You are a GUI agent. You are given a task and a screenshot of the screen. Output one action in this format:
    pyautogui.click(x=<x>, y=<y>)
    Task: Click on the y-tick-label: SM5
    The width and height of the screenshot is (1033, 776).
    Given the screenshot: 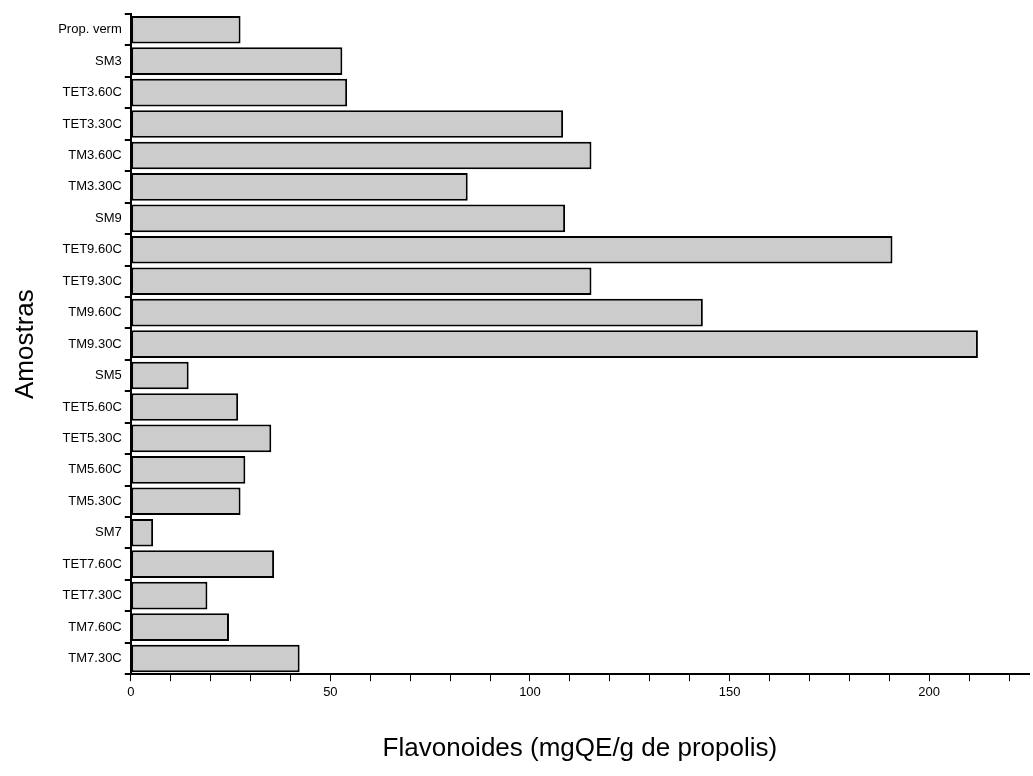 What is the action you would take?
    pyautogui.click(x=108, y=375)
    